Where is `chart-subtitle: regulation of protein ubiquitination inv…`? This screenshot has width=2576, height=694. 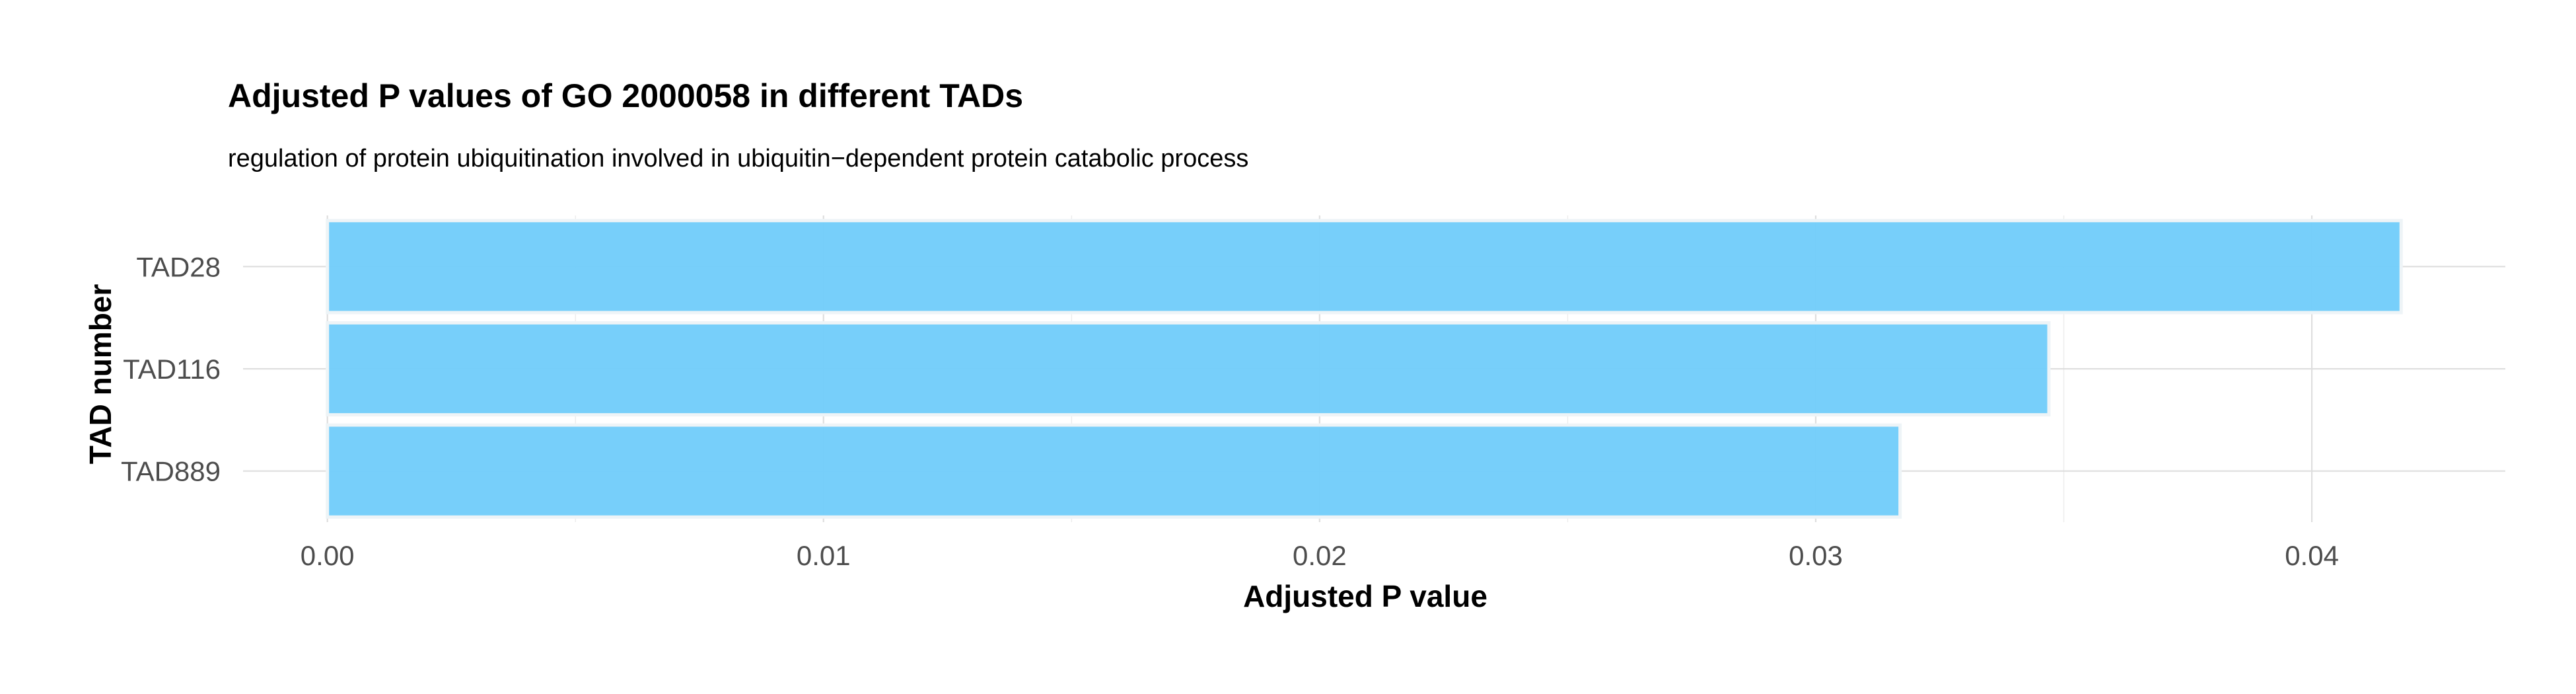
chart-subtitle: regulation of protein ubiquitination inv… is located at coordinates (738, 159).